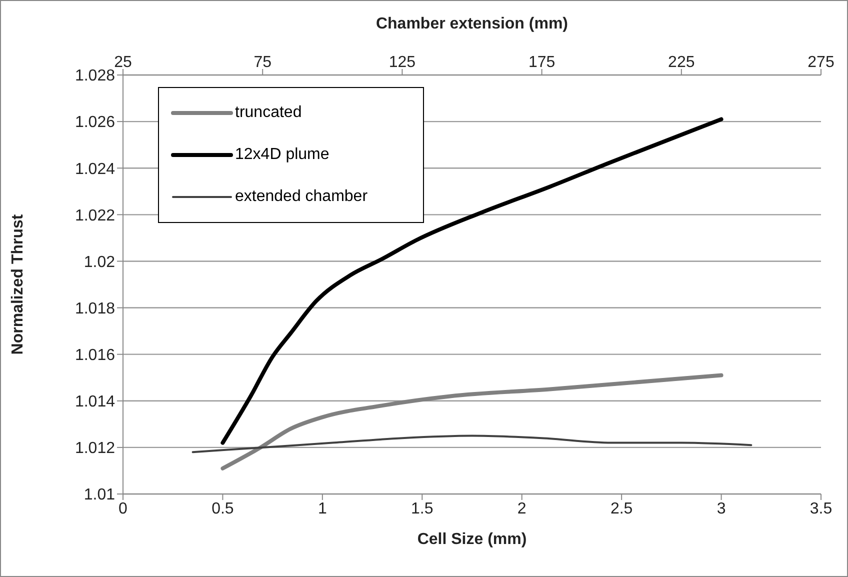 Image resolution: width=848 pixels, height=577 pixels. What do you see at coordinates (95, 449) in the screenshot?
I see `y-tick-label: 1.012` at bounding box center [95, 449].